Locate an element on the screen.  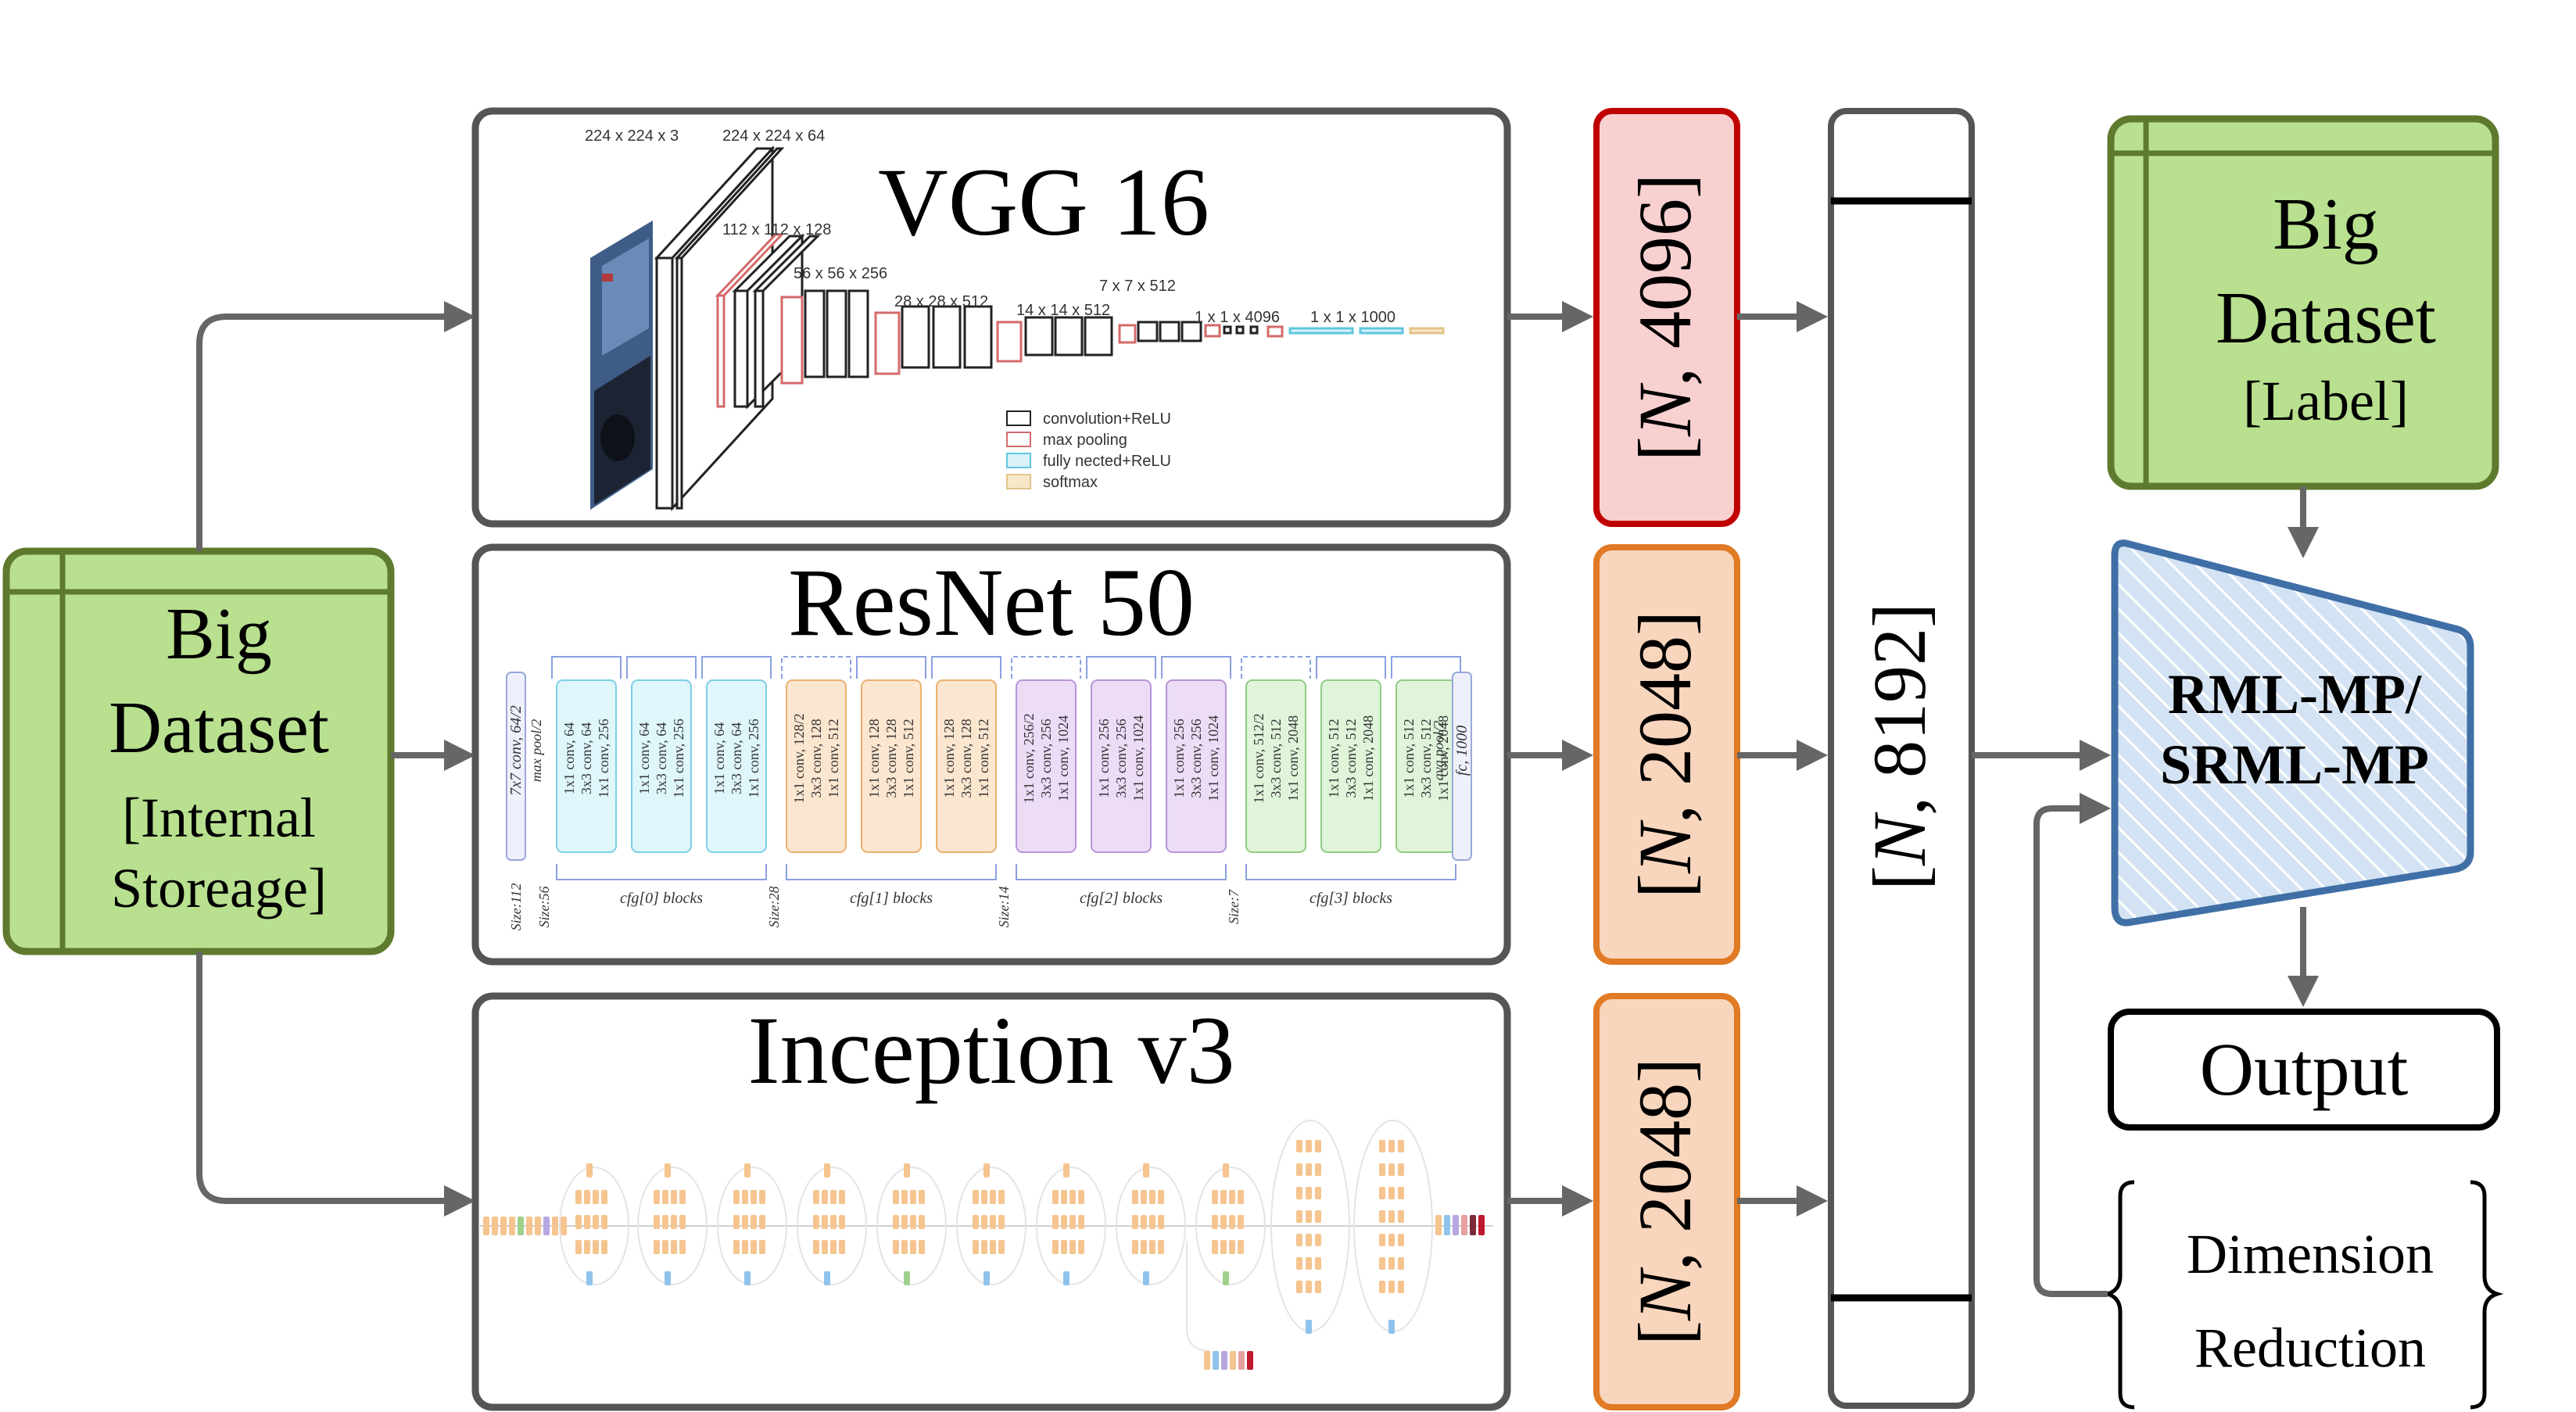
resnet-stage-label-1: cfg[1] blocks is located at coordinates (891, 898).